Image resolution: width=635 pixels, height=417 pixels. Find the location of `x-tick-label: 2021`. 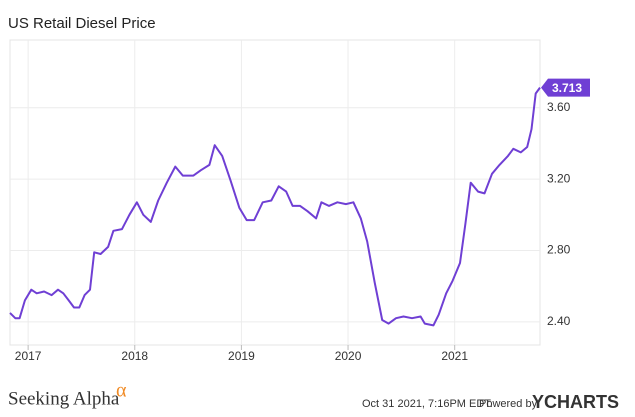

x-tick-label: 2021 is located at coordinates (454, 356).